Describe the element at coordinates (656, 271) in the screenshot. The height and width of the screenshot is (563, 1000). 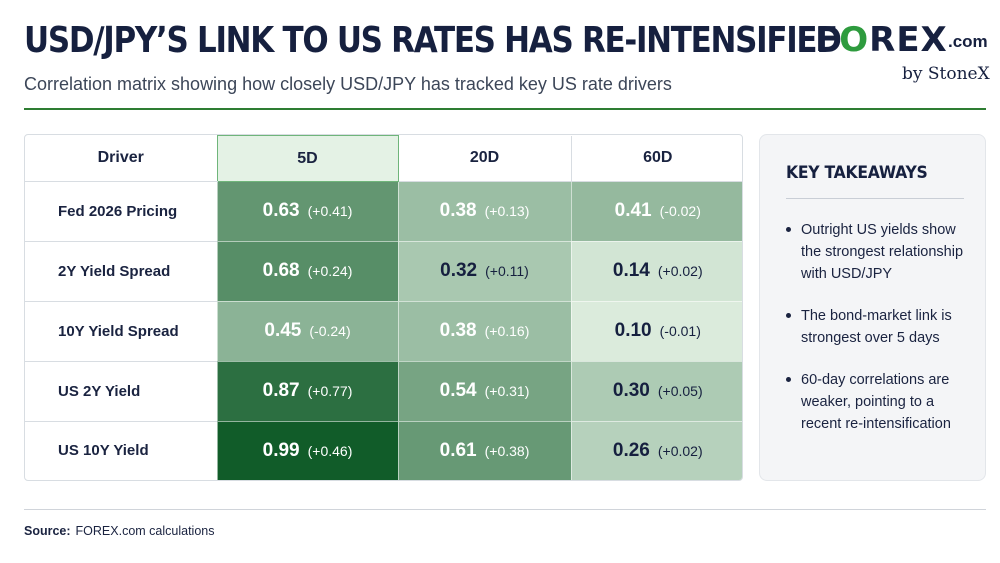
I see `heatmap-cell: 0.14 (+0.02)` at that location.